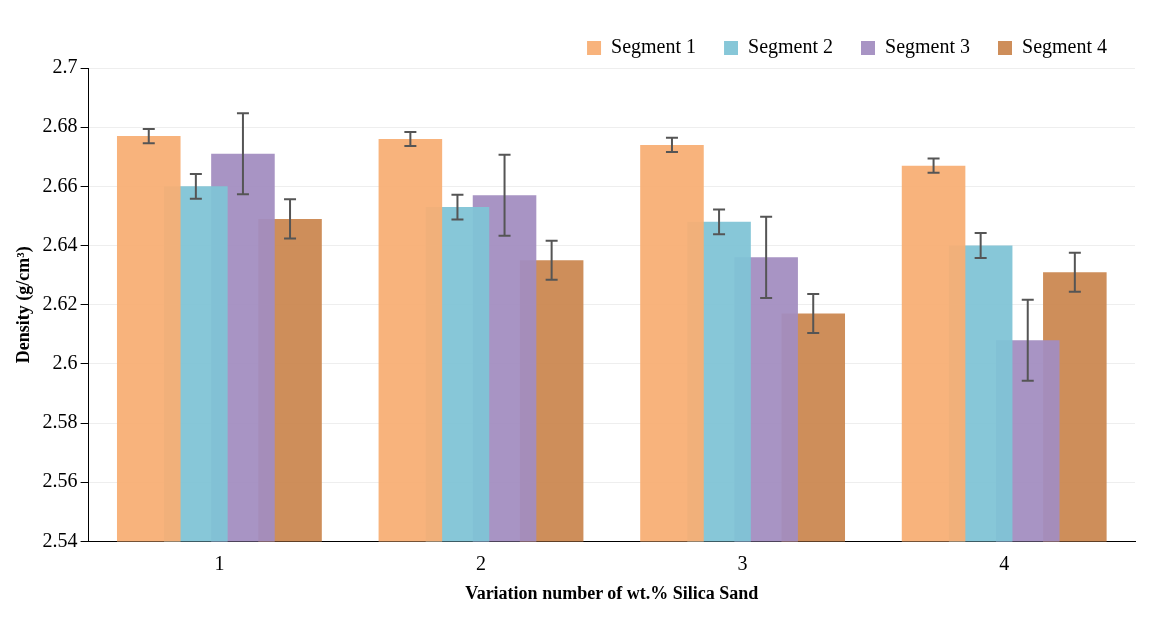  What do you see at coordinates (60, 243) in the screenshot?
I see `y-tick-label: 2.64` at bounding box center [60, 243].